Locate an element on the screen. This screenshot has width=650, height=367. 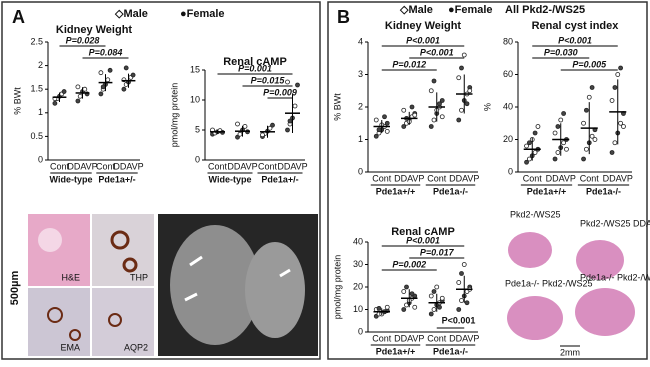
y-tick-label: 5 is located at coordinates (197, 129).